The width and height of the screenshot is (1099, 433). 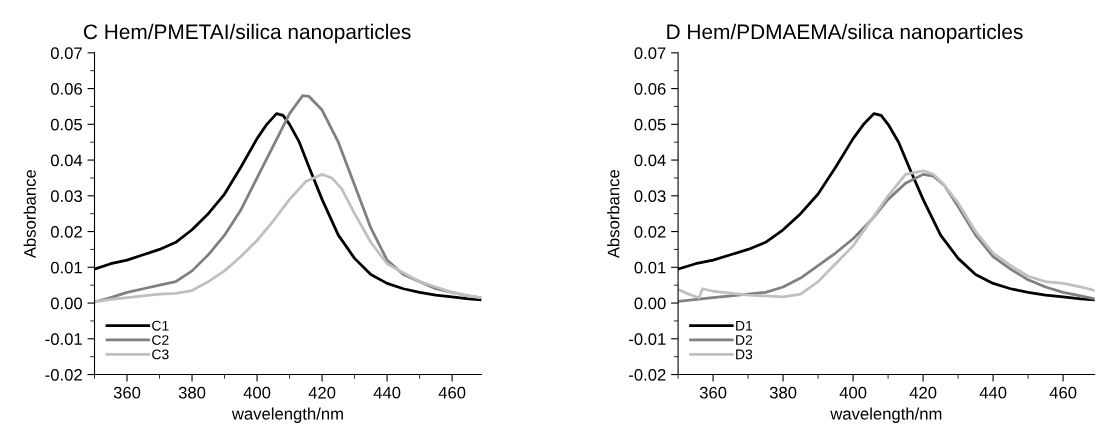 What do you see at coordinates (744, 354) in the screenshot?
I see `legend-label: D3` at bounding box center [744, 354].